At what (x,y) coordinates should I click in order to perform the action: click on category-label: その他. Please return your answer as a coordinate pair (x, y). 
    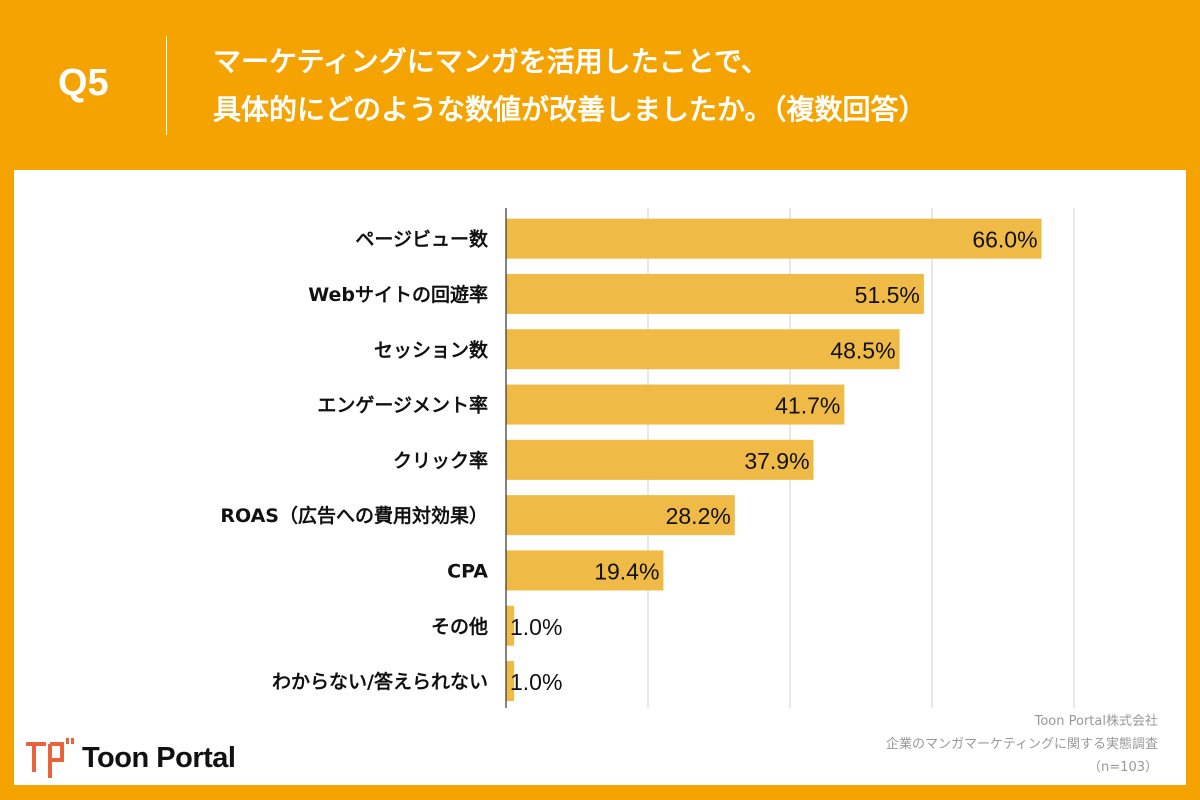
    Looking at the image, I should click on (459, 626).